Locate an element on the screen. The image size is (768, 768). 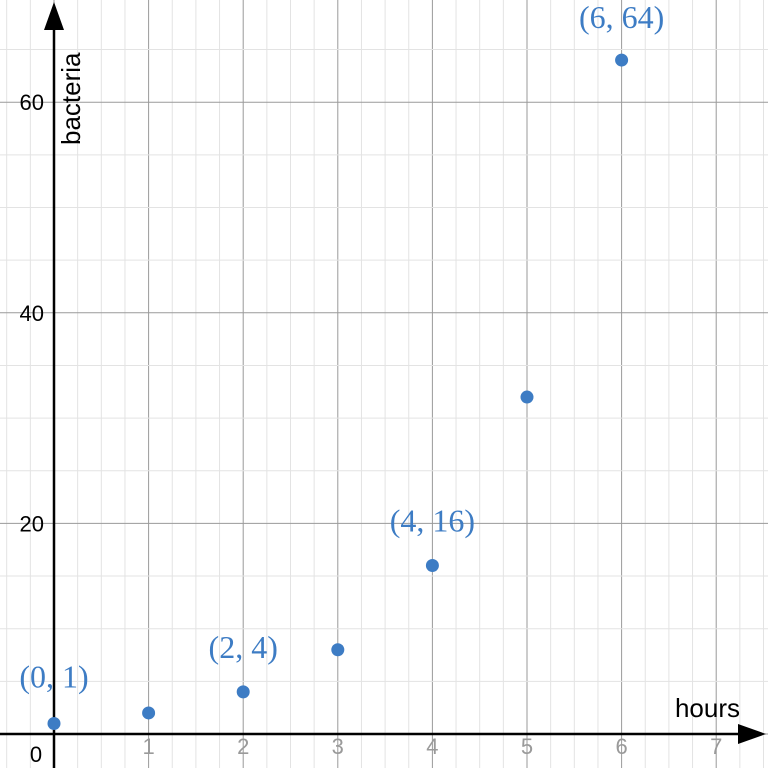
x-axis-arrow is located at coordinates (752, 734).